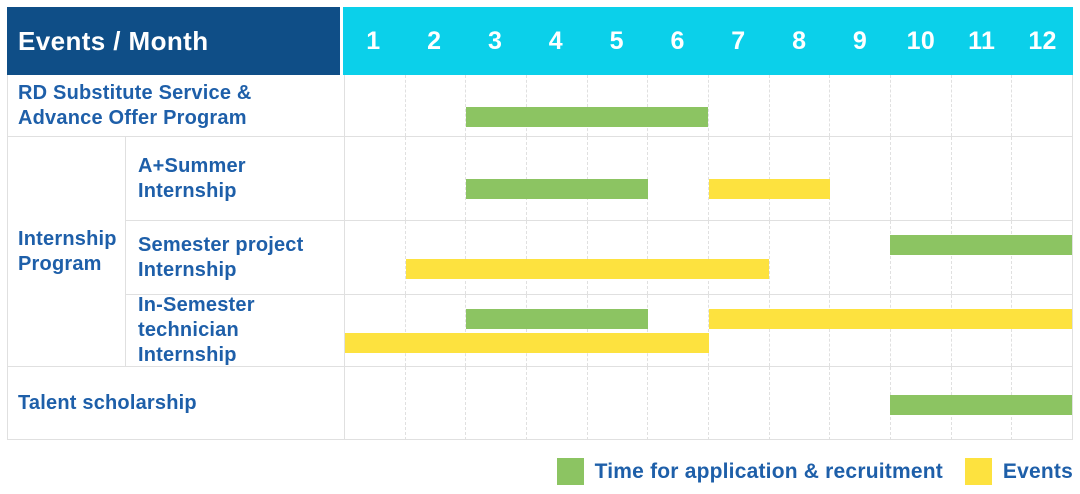  Describe the element at coordinates (192, 165) in the screenshot. I see `row-label-line: A+Summer` at that location.